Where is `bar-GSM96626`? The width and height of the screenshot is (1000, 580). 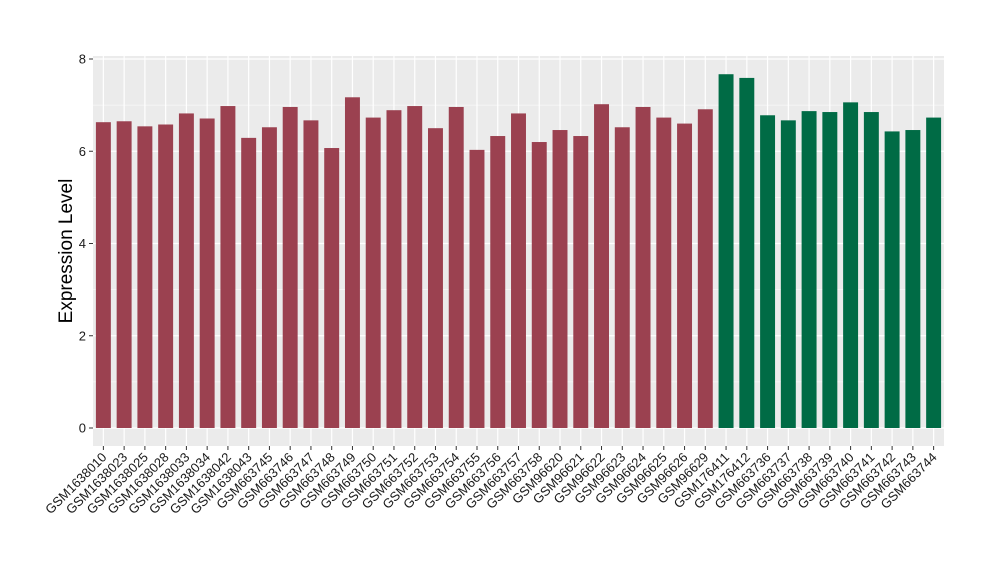
bar-GSM96626 is located at coordinates (685, 275).